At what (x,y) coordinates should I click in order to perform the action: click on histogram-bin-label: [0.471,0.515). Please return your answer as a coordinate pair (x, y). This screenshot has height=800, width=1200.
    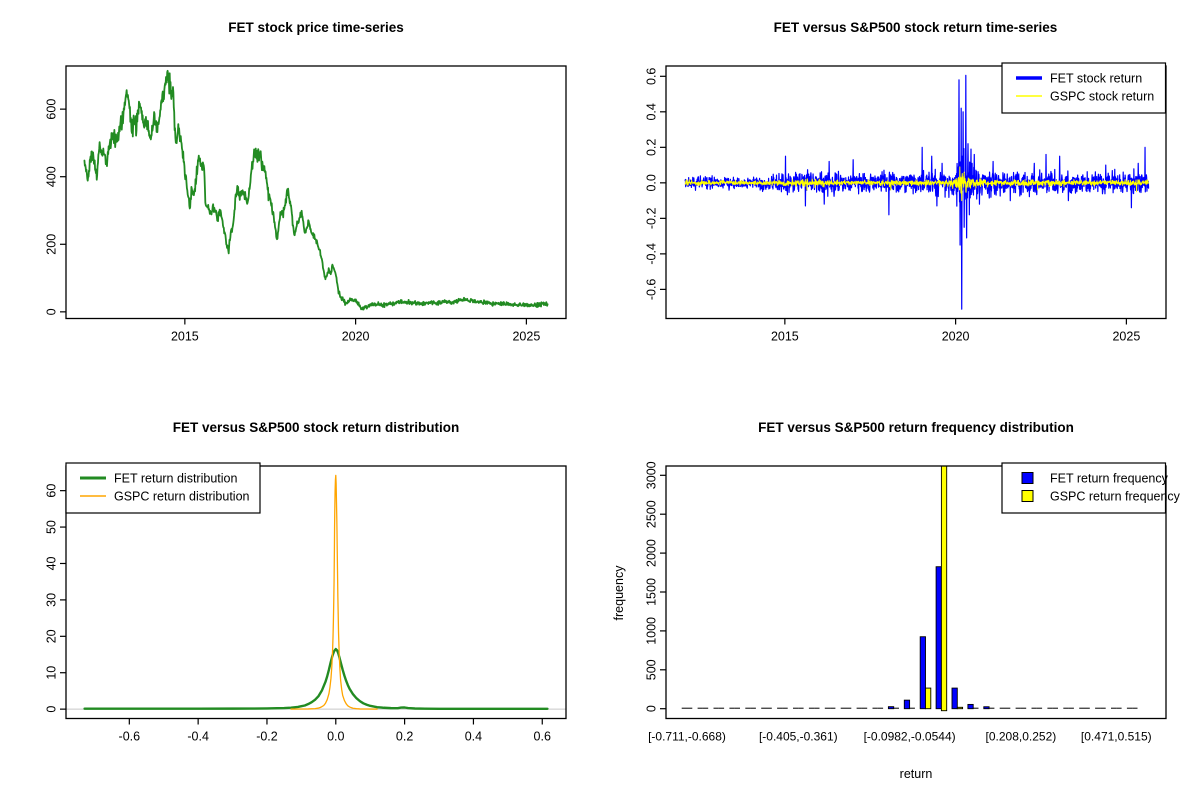
    Looking at the image, I should click on (1116, 737).